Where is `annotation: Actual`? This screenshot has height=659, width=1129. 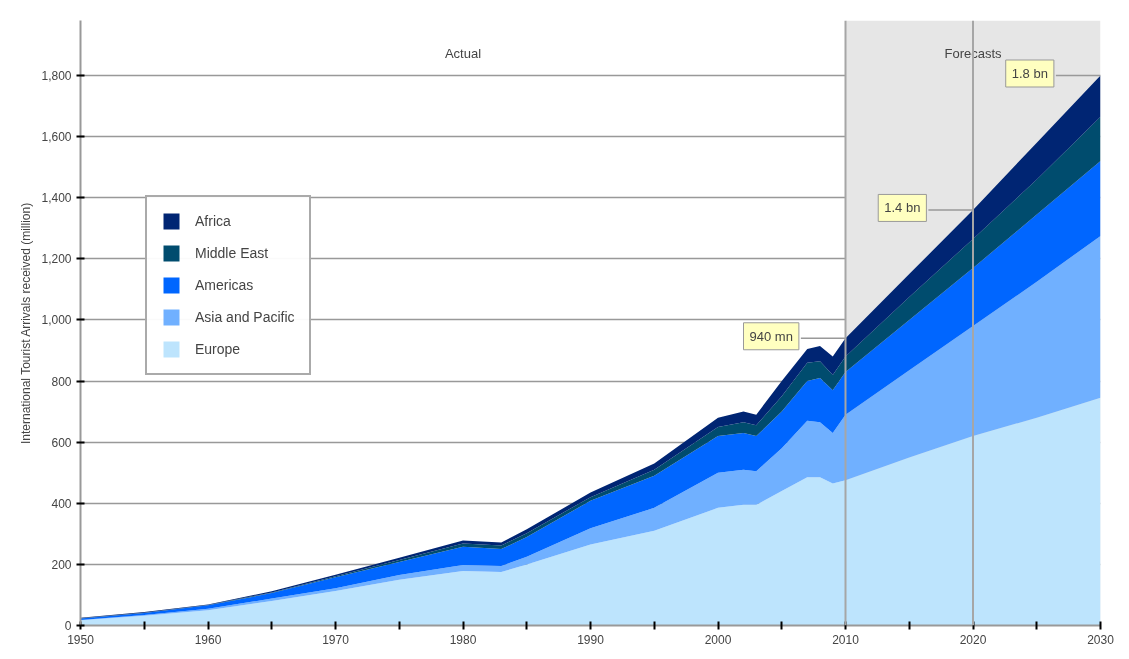
annotation: Actual is located at coordinates (463, 53).